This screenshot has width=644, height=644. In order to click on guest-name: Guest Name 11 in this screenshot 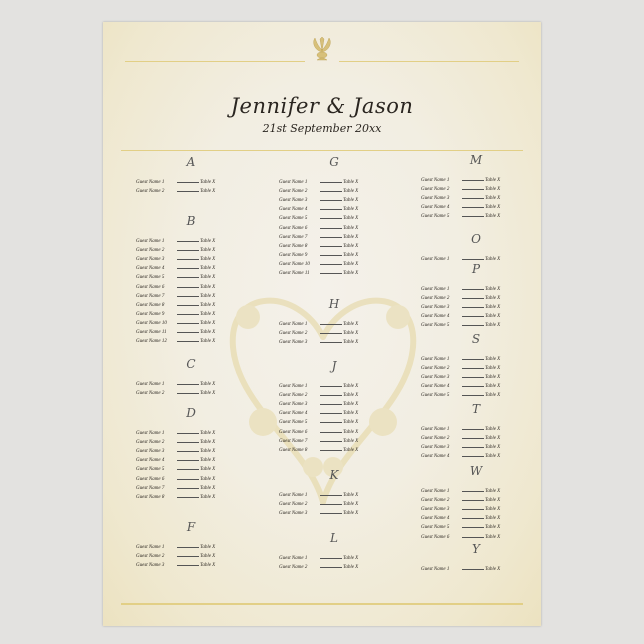, I will do `click(151, 333)`.